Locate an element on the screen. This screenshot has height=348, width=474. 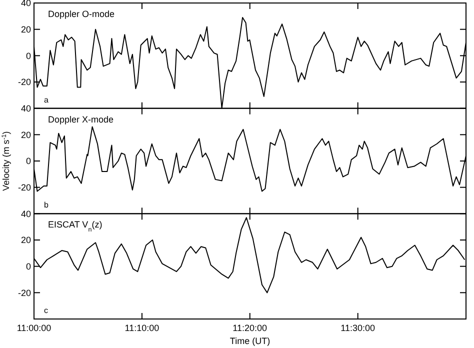
text: Doppler X-mode is located at coordinates (81, 119).